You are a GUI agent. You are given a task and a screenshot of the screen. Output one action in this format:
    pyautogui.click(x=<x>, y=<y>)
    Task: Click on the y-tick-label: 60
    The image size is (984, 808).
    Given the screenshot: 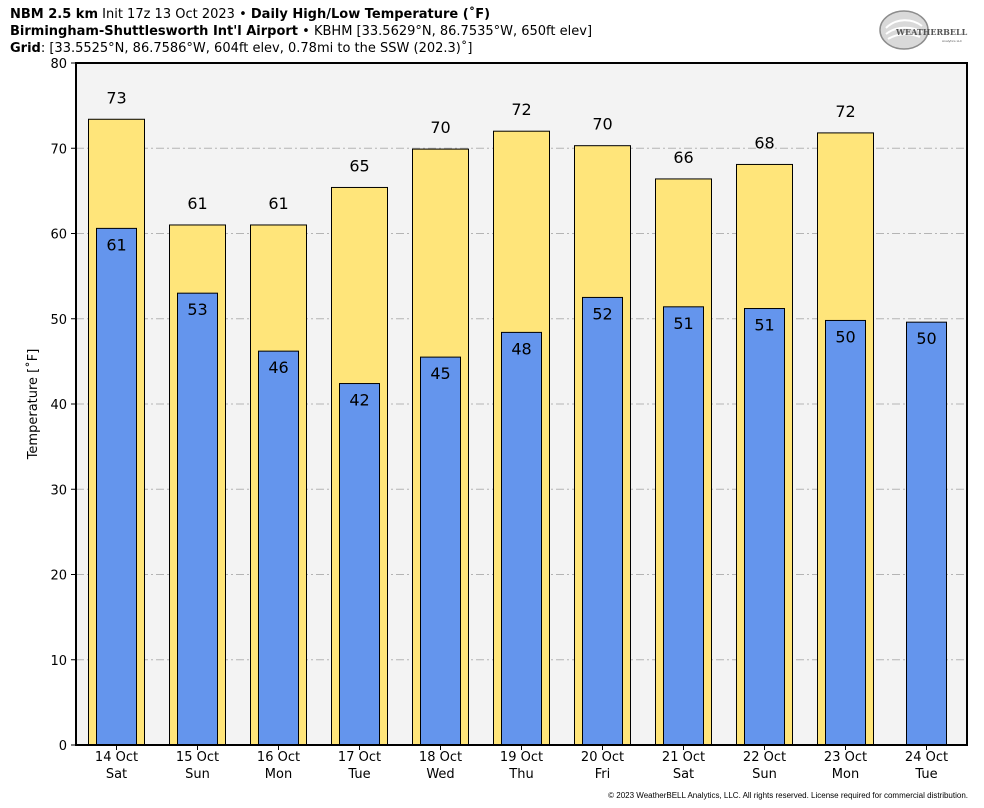 What is the action you would take?
    pyautogui.click(x=58, y=235)
    